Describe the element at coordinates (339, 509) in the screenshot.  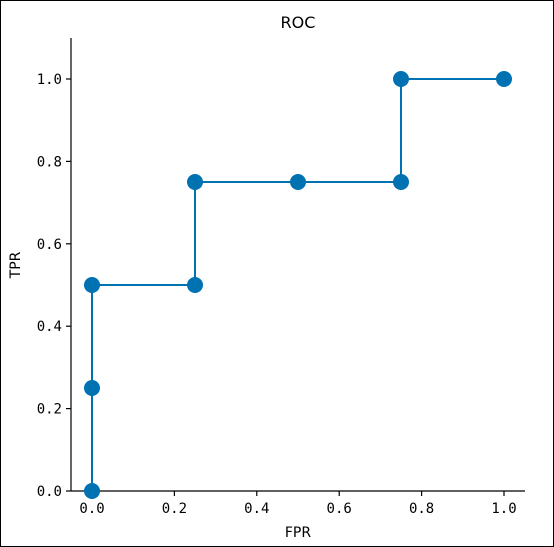
I see `x-tick-label: 0.6` at that location.